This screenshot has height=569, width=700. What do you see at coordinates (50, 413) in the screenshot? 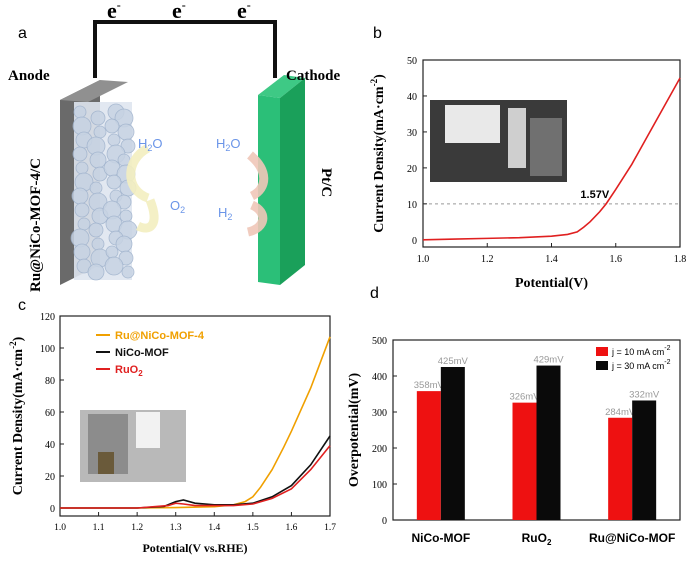
I see `y-tick-label-c: 60` at bounding box center [50, 413].